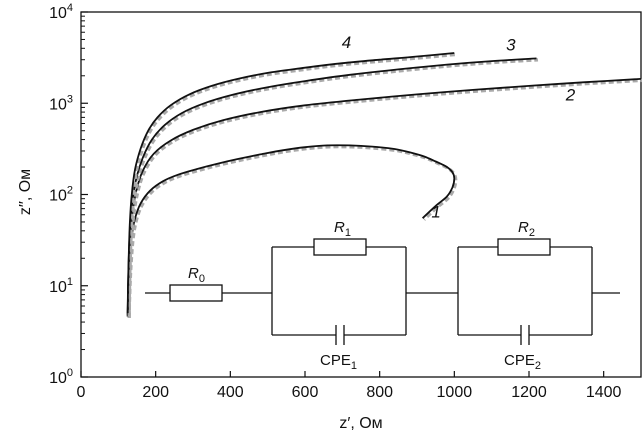 The width and height of the screenshot is (642, 435). I want to click on y-tick-label: 10³, so click(61, 103).